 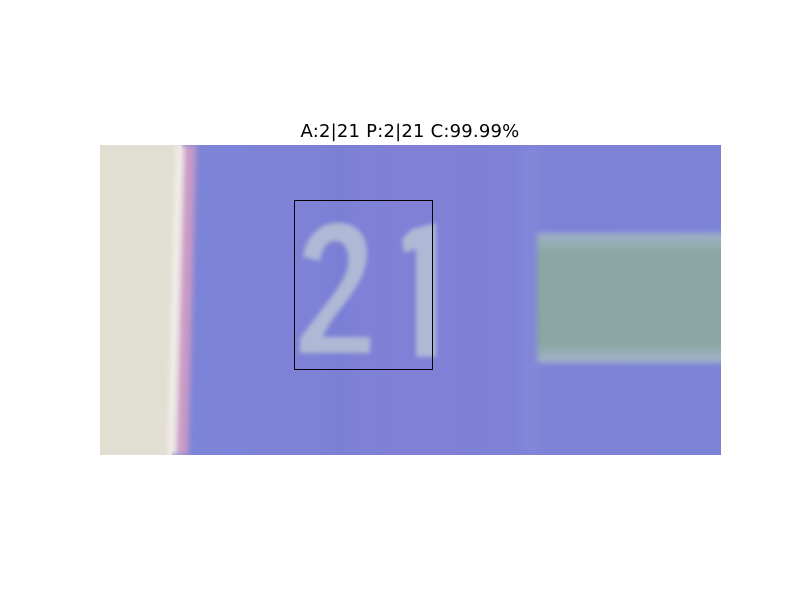 What do you see at coordinates (182, 300) in the screenshot?
I see `sign-edge` at bounding box center [182, 300].